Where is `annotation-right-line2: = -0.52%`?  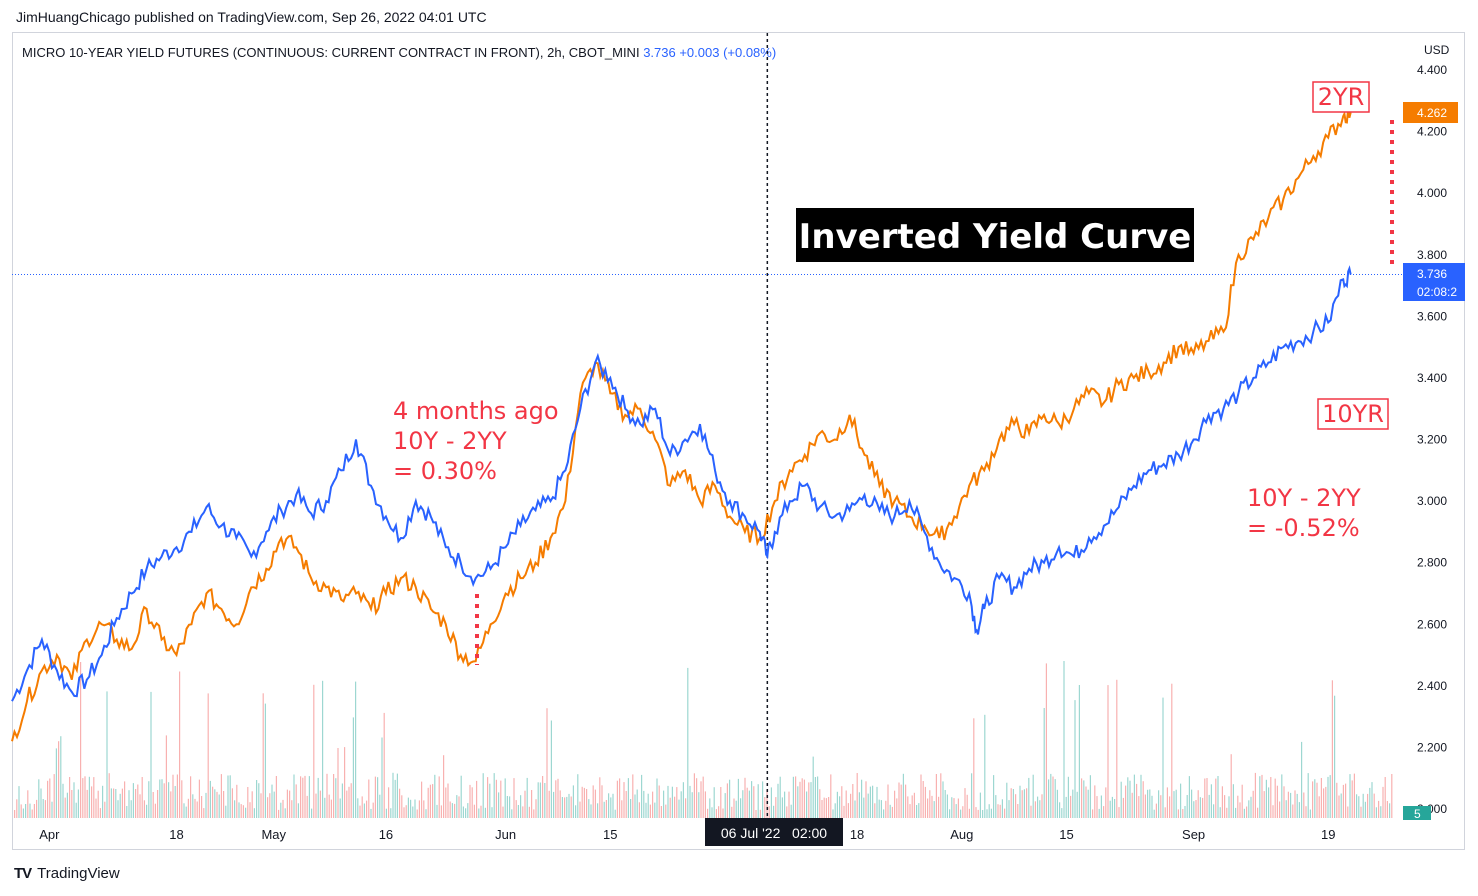
annotation-right-line2: = -0.52% is located at coordinates (1303, 528).